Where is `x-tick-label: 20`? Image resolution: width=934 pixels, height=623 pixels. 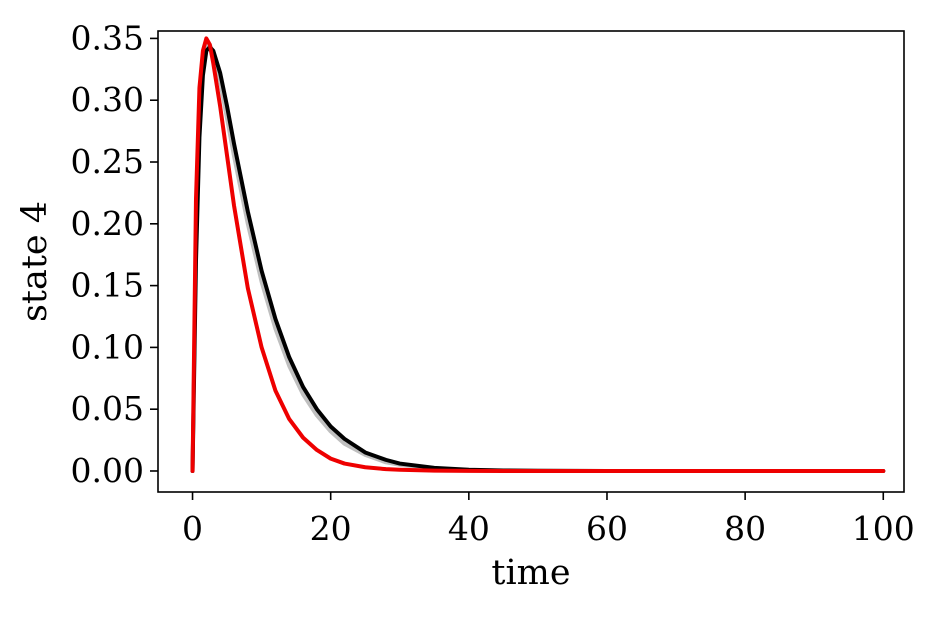 x-tick-label: 20 is located at coordinates (331, 528).